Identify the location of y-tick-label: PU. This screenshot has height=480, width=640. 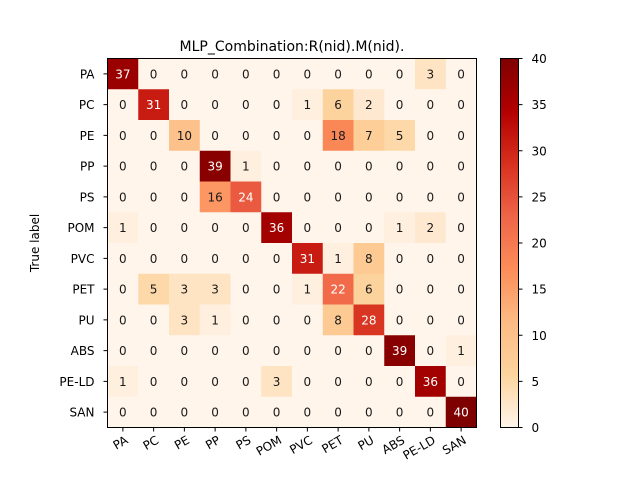
(86, 320).